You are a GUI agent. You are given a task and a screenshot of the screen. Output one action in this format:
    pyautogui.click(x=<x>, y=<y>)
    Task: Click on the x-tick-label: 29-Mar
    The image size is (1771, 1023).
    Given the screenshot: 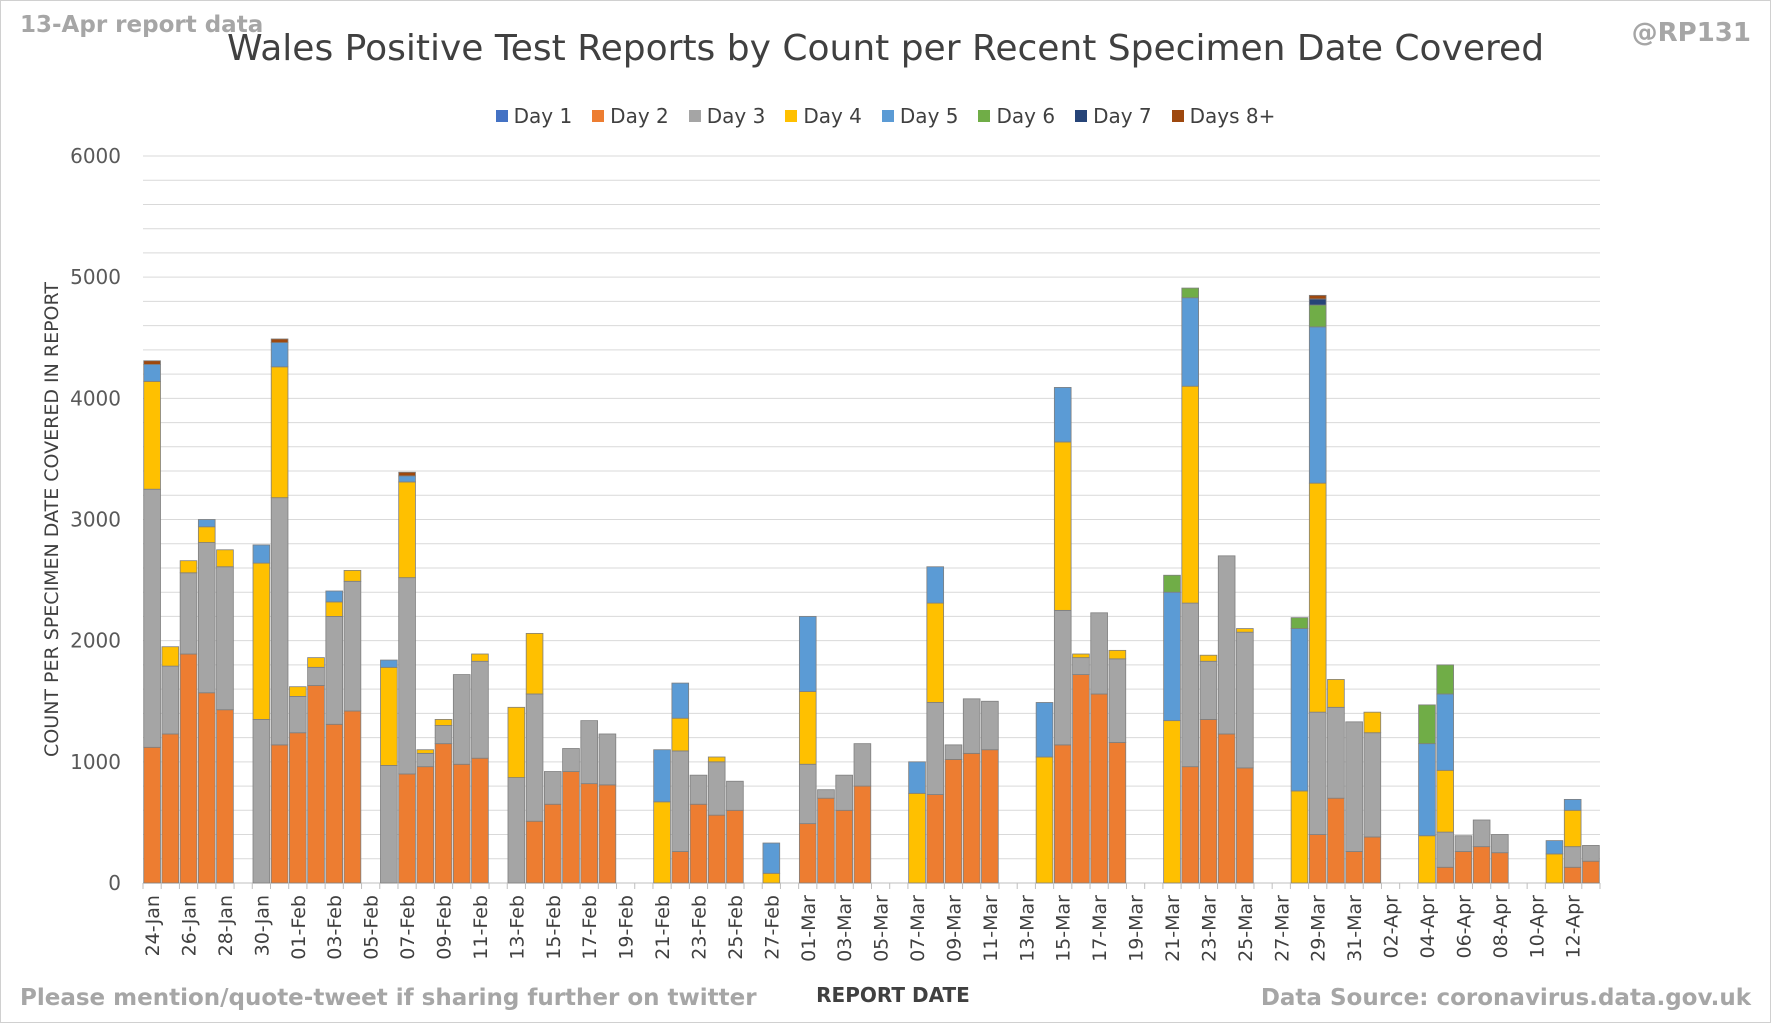 What is the action you would take?
    pyautogui.click(x=1319, y=928)
    